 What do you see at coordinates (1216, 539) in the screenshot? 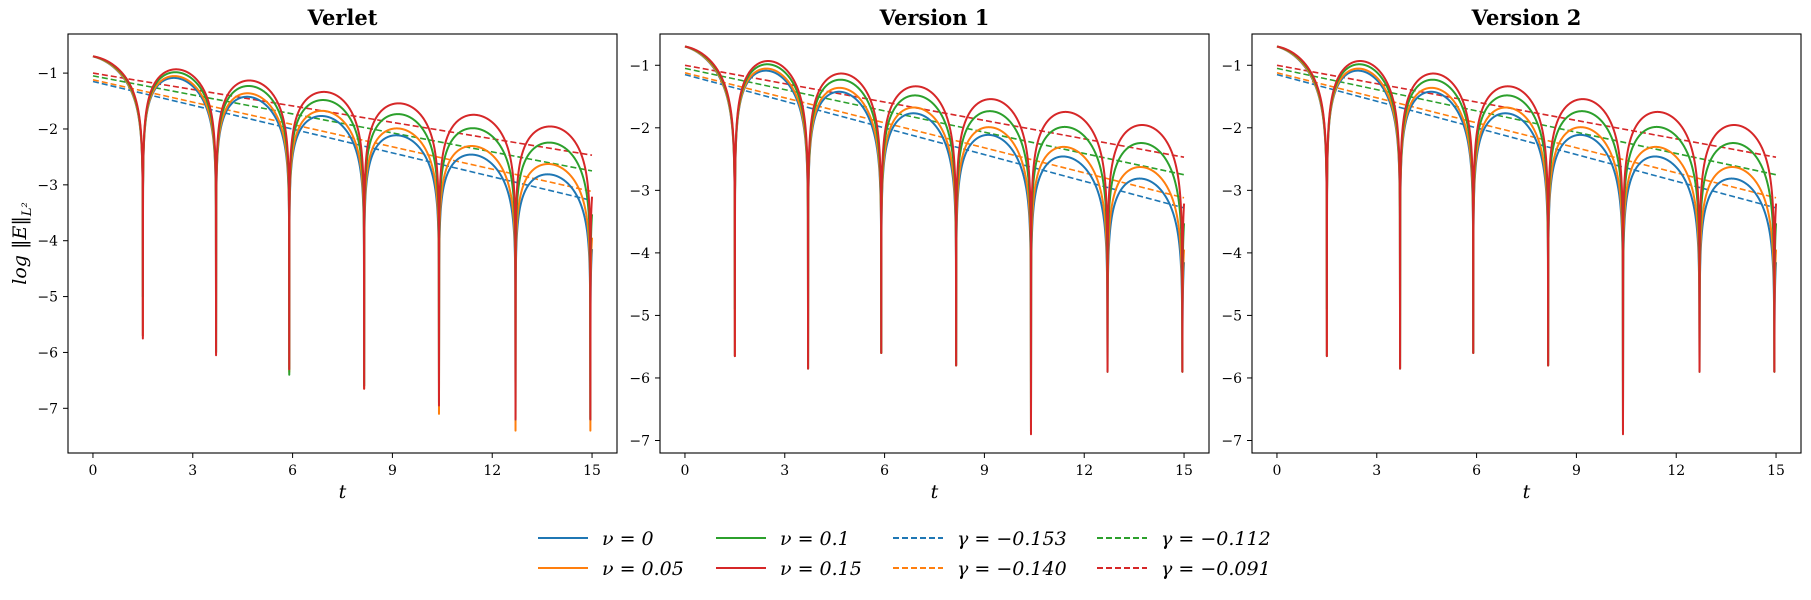
I see `legend-label: γ = −0.112` at bounding box center [1216, 539].